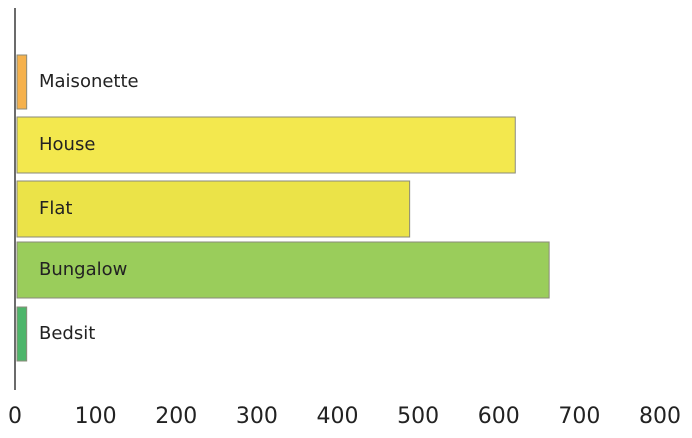  Describe the element at coordinates (96, 416) in the screenshot. I see `x-tick-label-100: 100` at that location.